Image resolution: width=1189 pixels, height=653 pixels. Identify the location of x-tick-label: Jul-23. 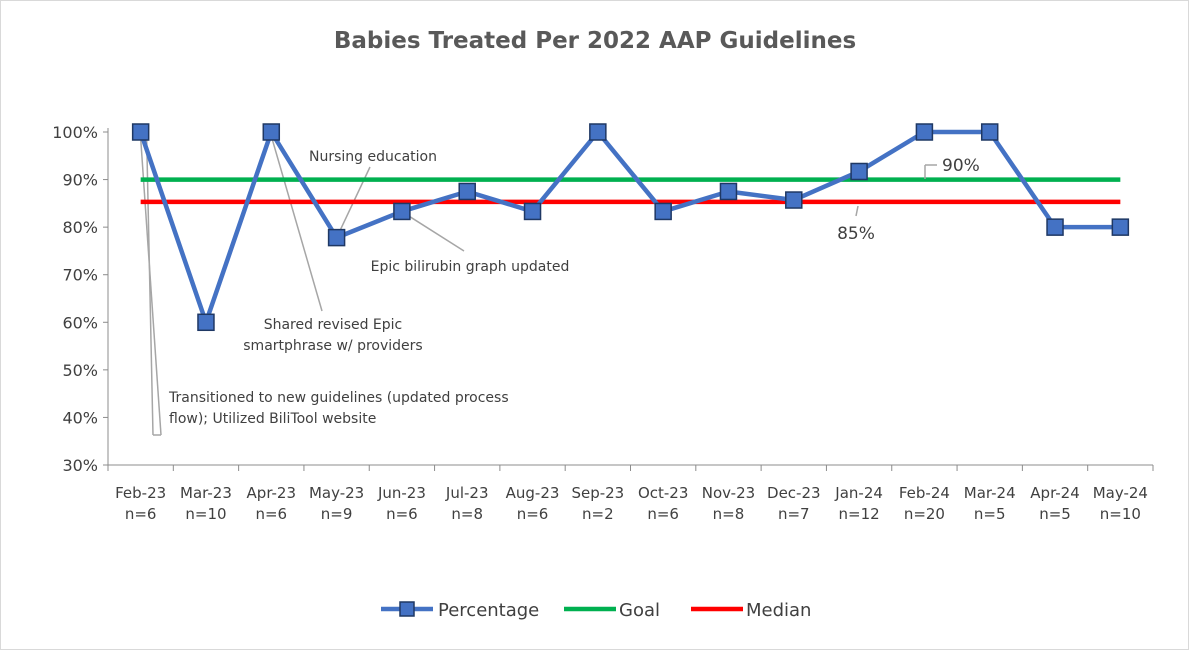
(467, 493).